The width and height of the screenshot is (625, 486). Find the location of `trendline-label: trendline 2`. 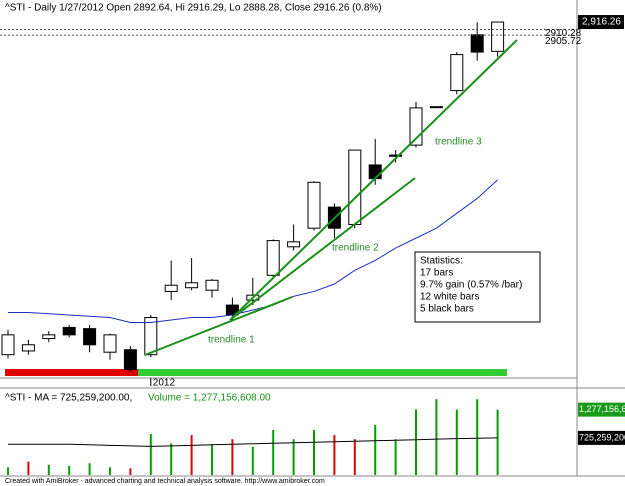

trendline-label: trendline 2 is located at coordinates (355, 248).